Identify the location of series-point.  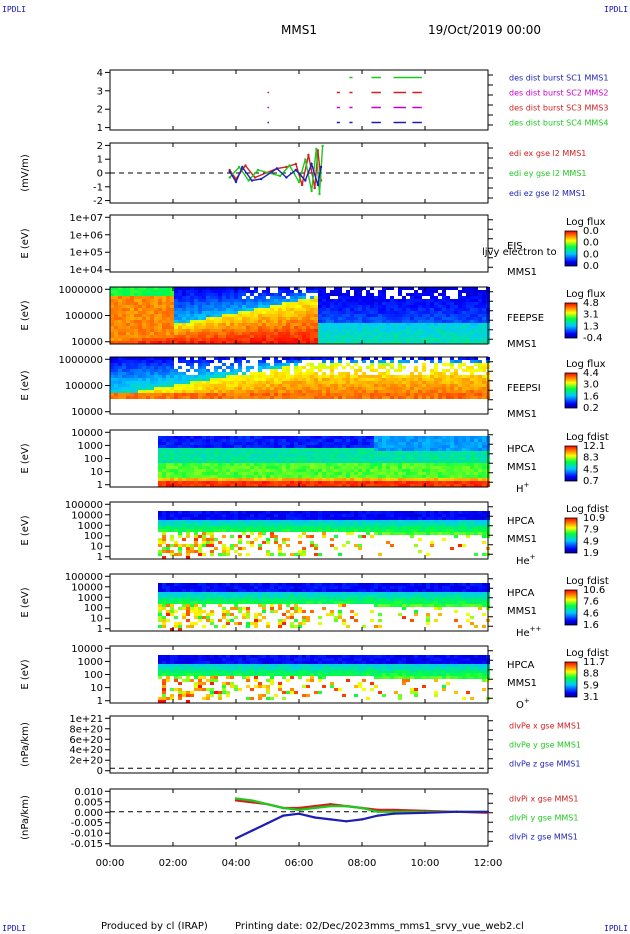
(302, 185).